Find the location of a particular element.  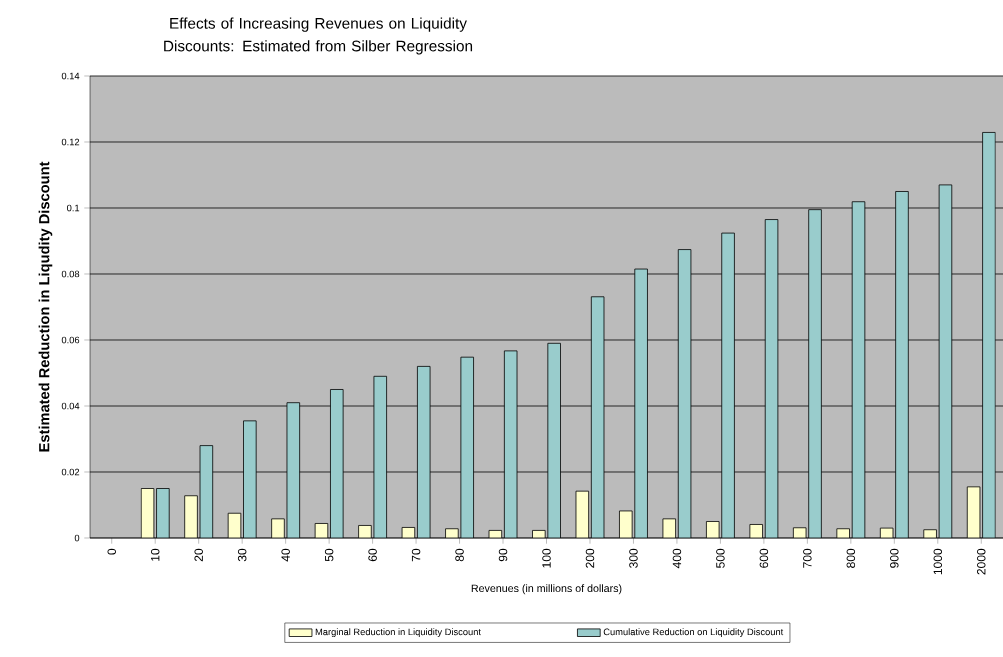

y-tick-label: 0.06 is located at coordinates (70, 340).